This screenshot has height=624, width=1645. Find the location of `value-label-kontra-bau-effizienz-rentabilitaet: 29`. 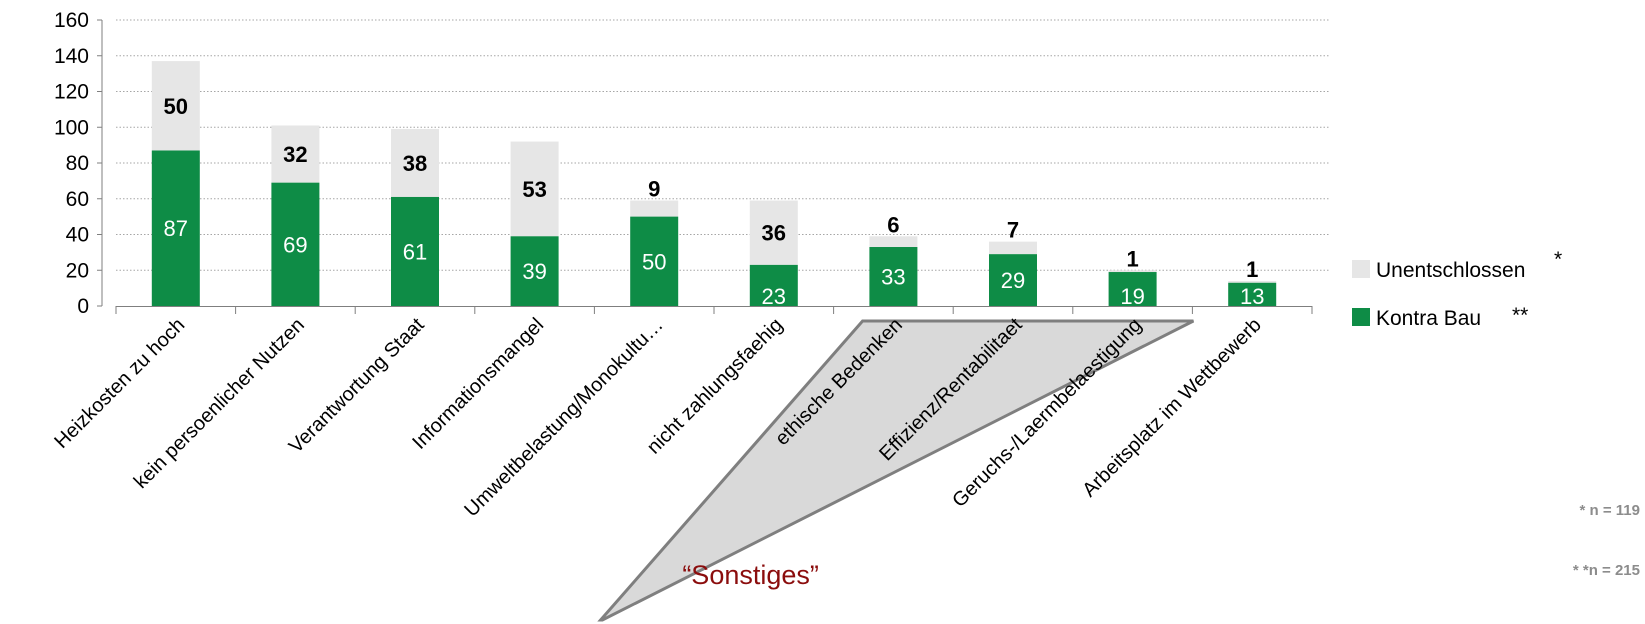

value-label-kontra-bau-effizienz-rentabilitaet: 29 is located at coordinates (1013, 280).